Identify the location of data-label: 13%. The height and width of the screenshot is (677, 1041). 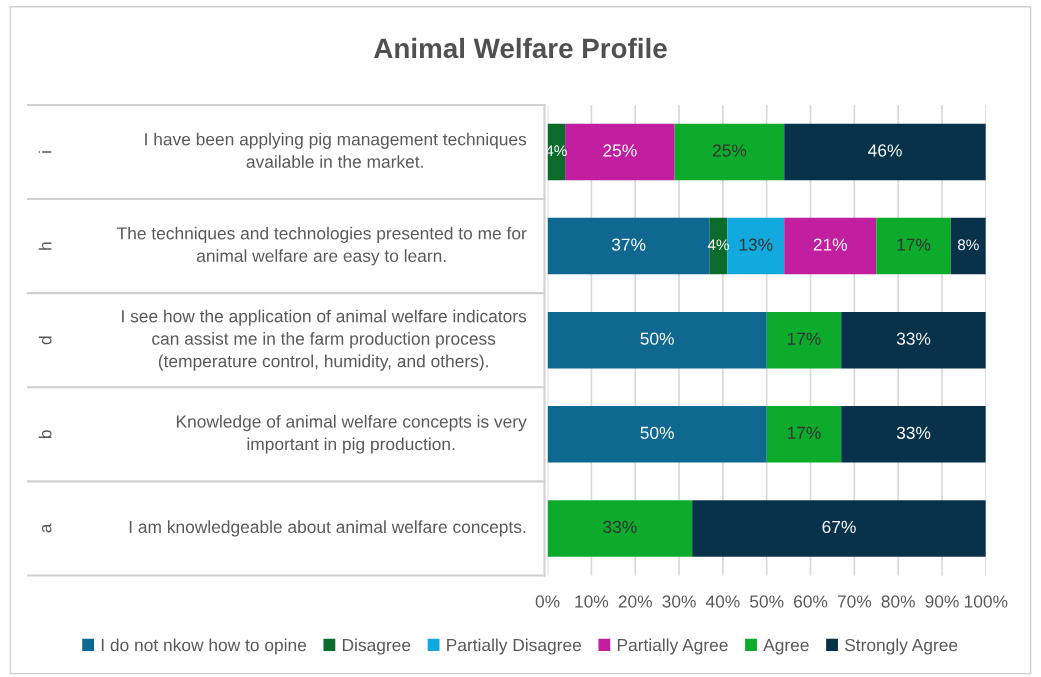
(756, 244).